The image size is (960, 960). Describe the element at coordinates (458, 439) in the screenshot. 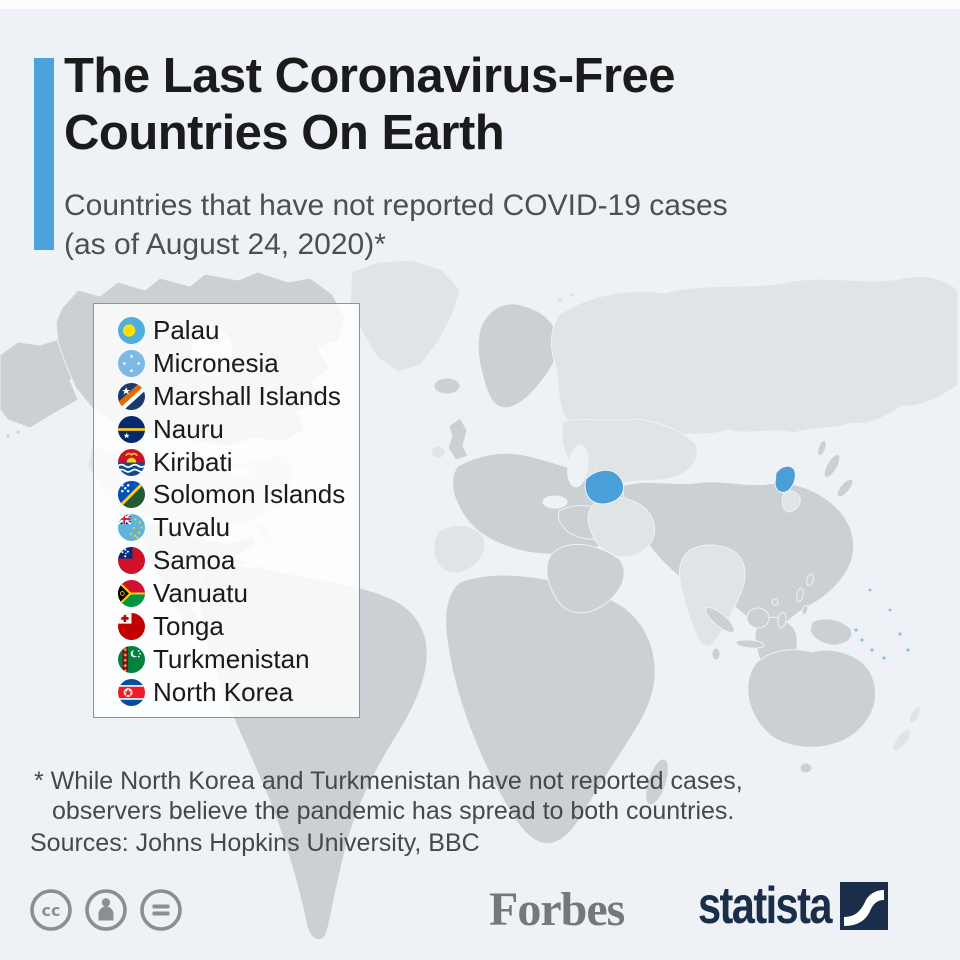

I see `map-uk` at that location.